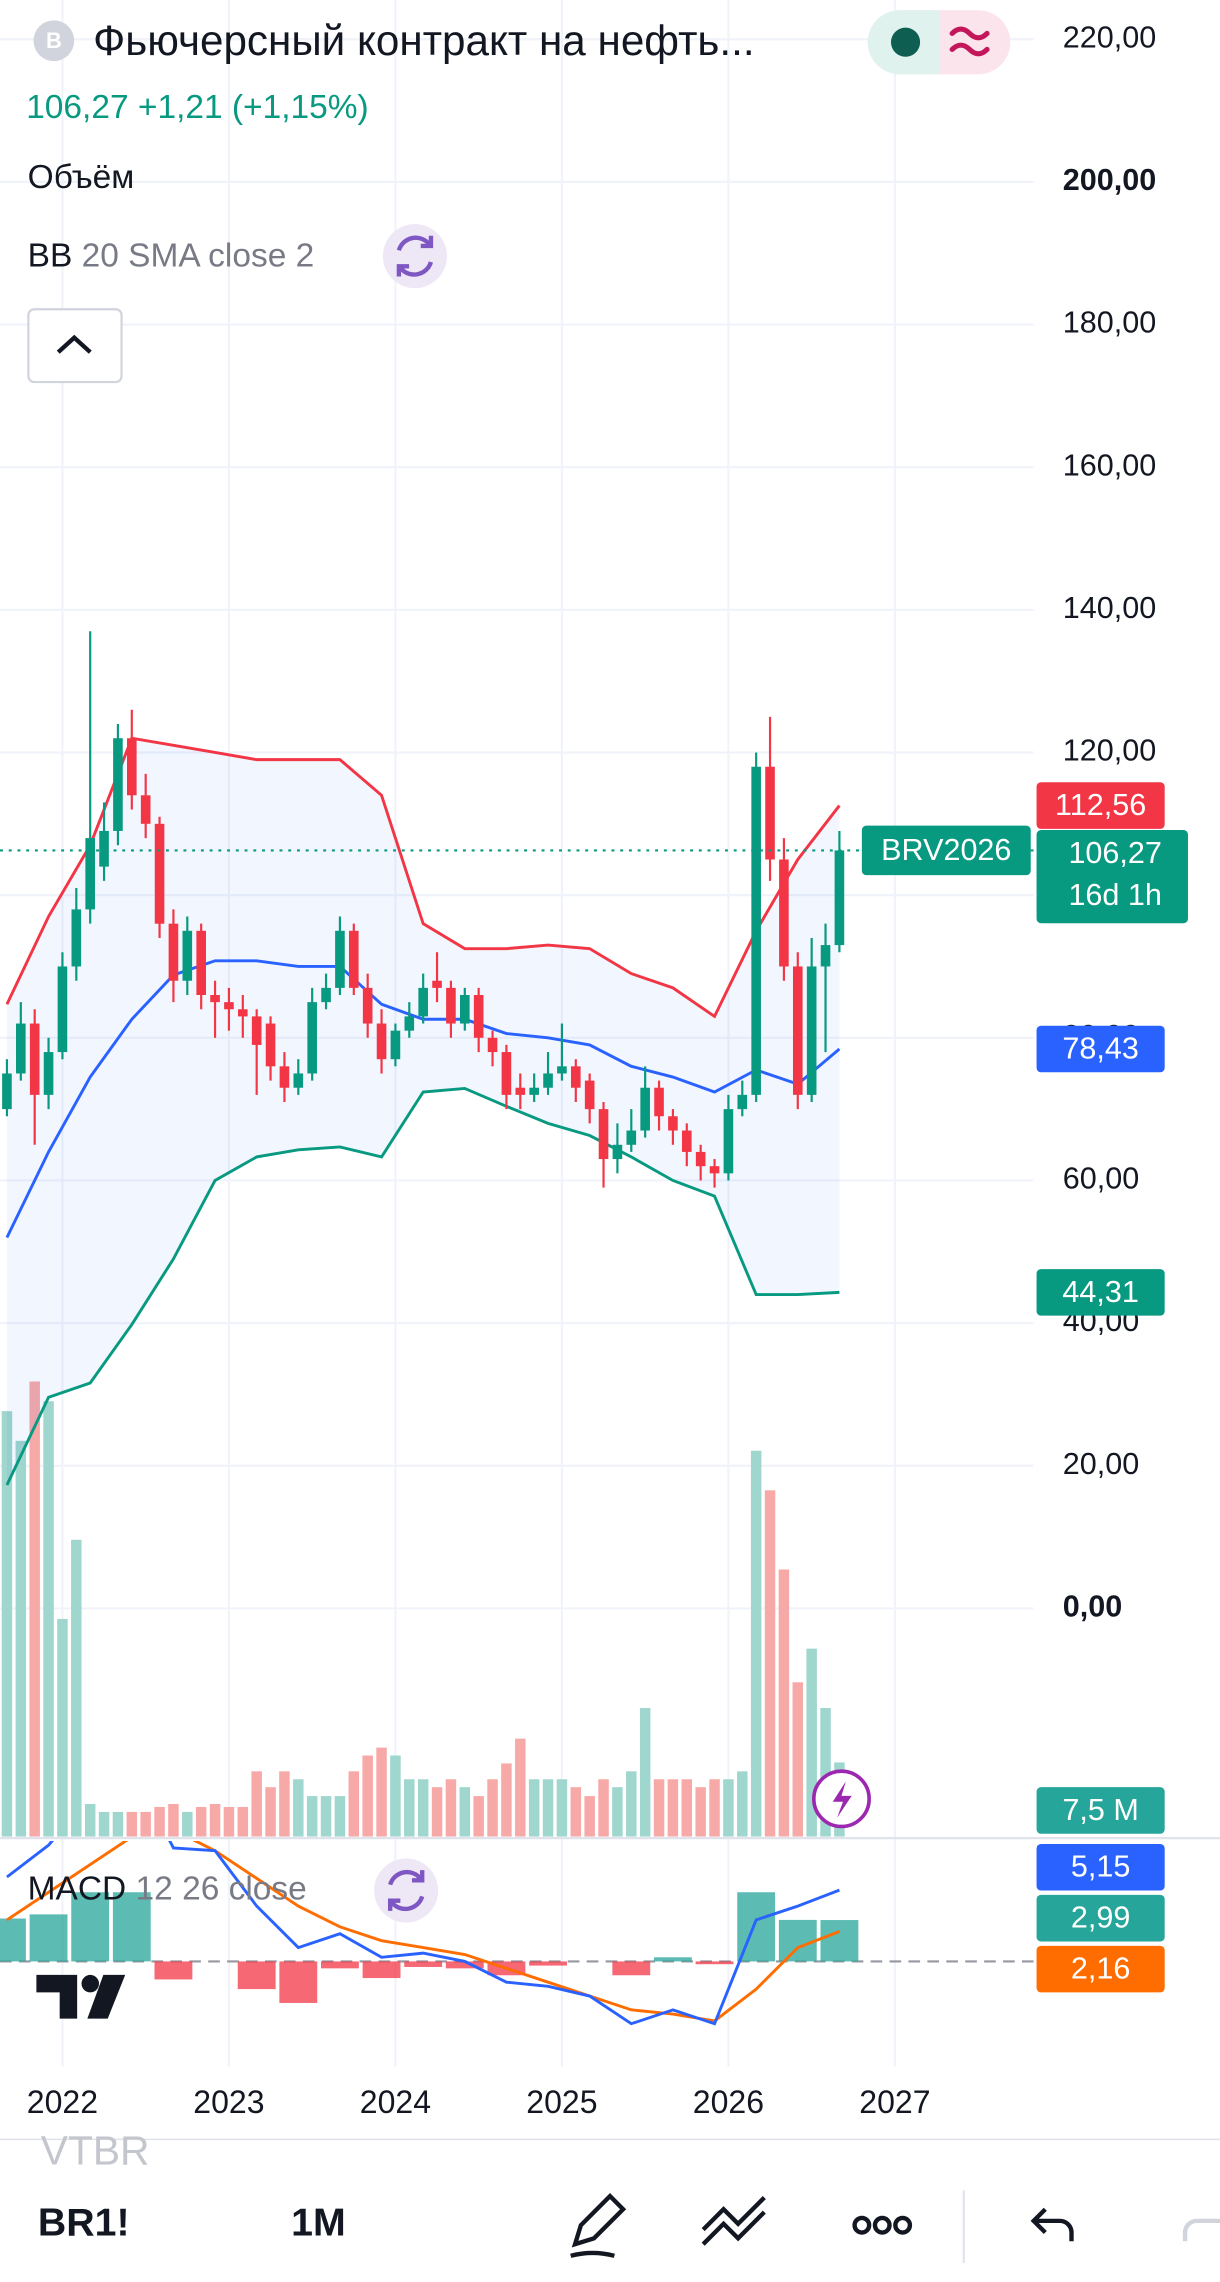 The image size is (1220, 2282). I want to click on symbol-icon-letter: B, so click(54, 40).